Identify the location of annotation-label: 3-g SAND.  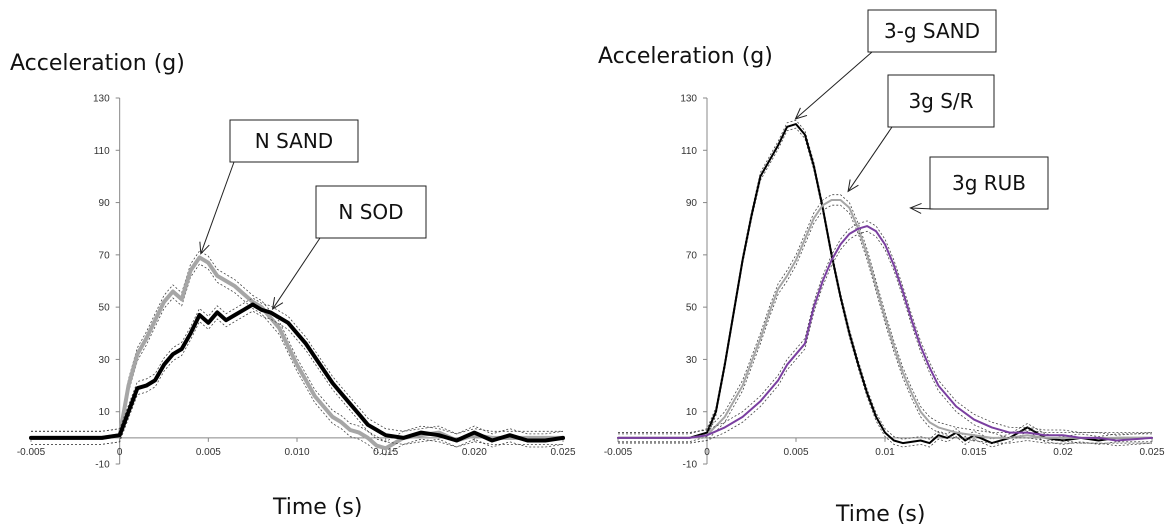
(932, 31).